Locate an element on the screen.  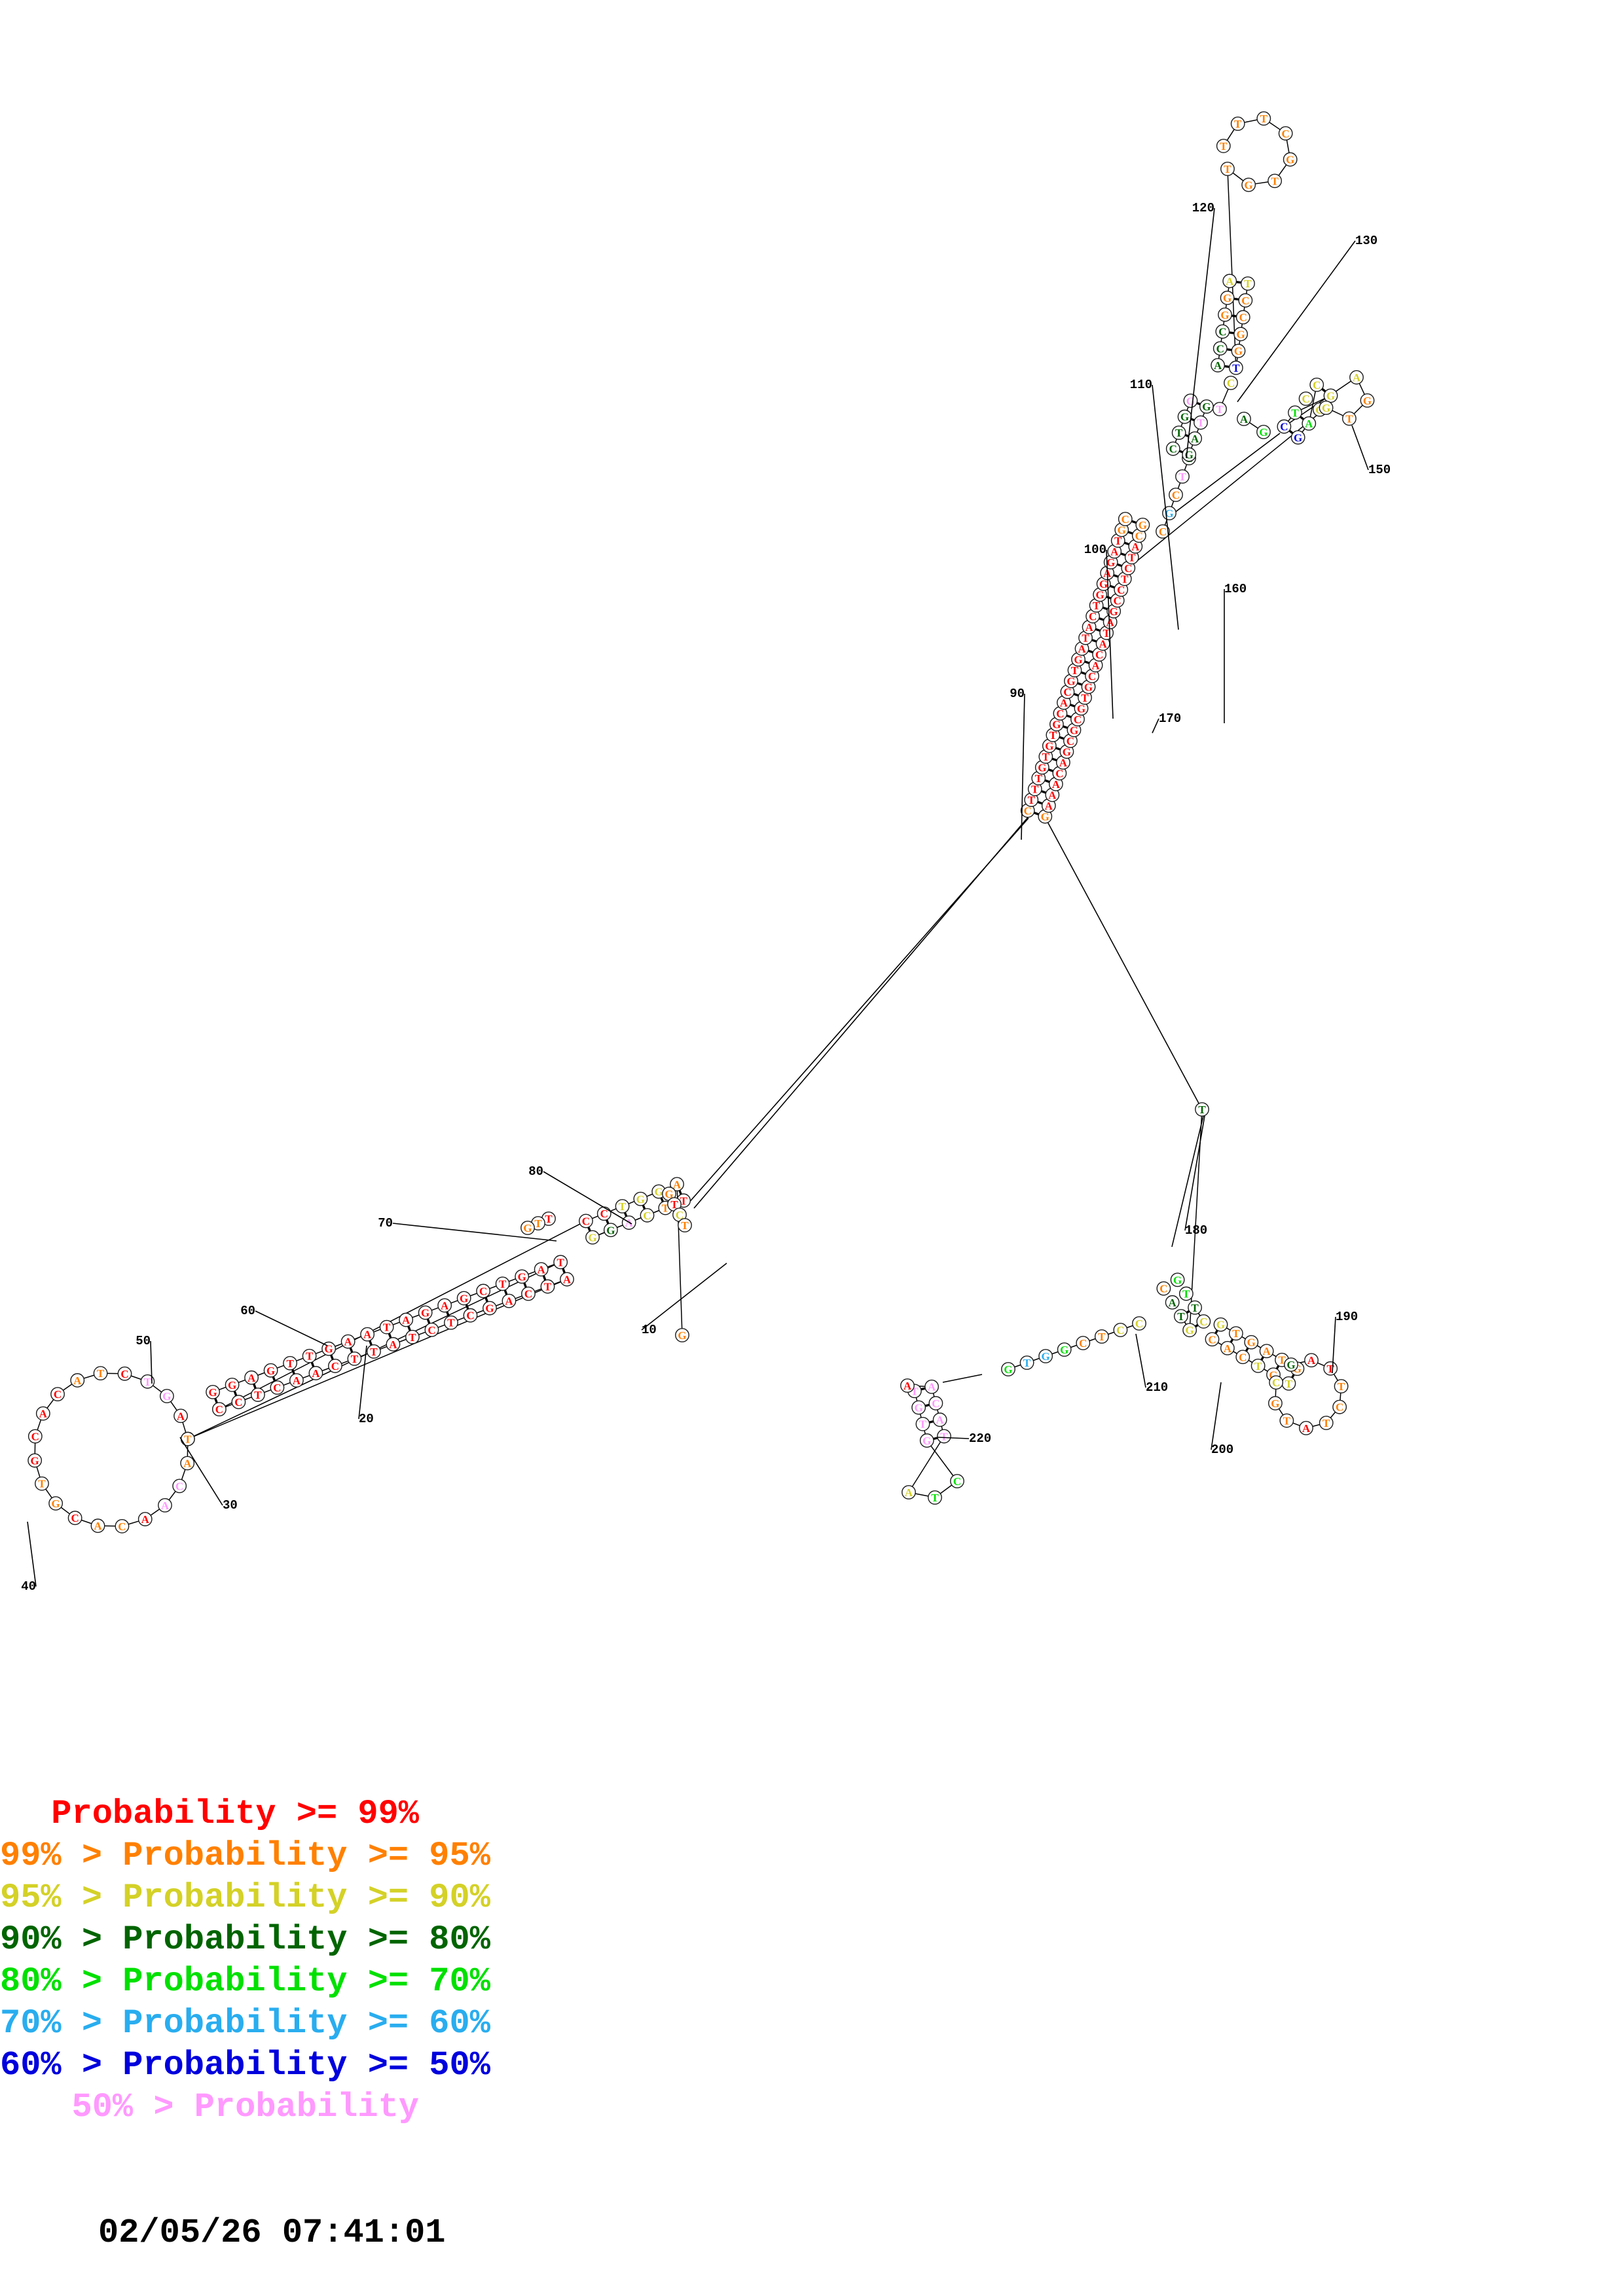
position-label: 80 is located at coordinates (535, 1171).